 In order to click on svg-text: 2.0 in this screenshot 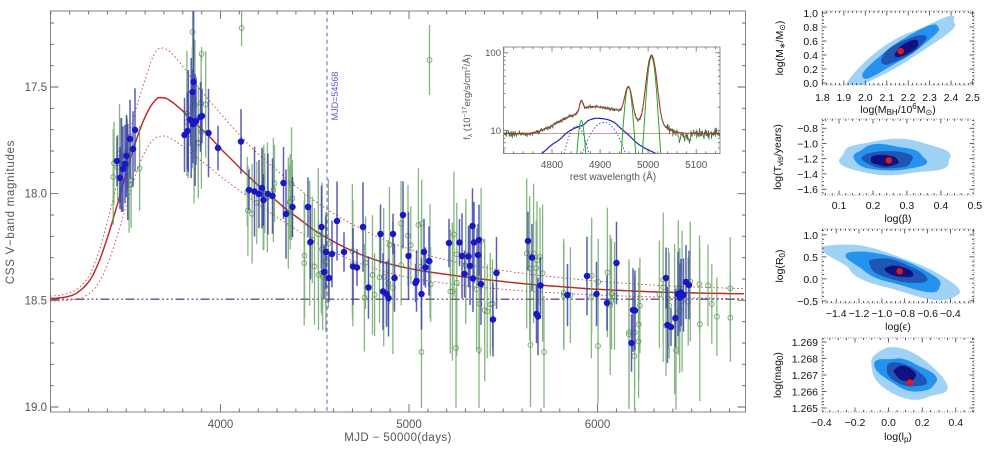, I will do `click(865, 98)`.